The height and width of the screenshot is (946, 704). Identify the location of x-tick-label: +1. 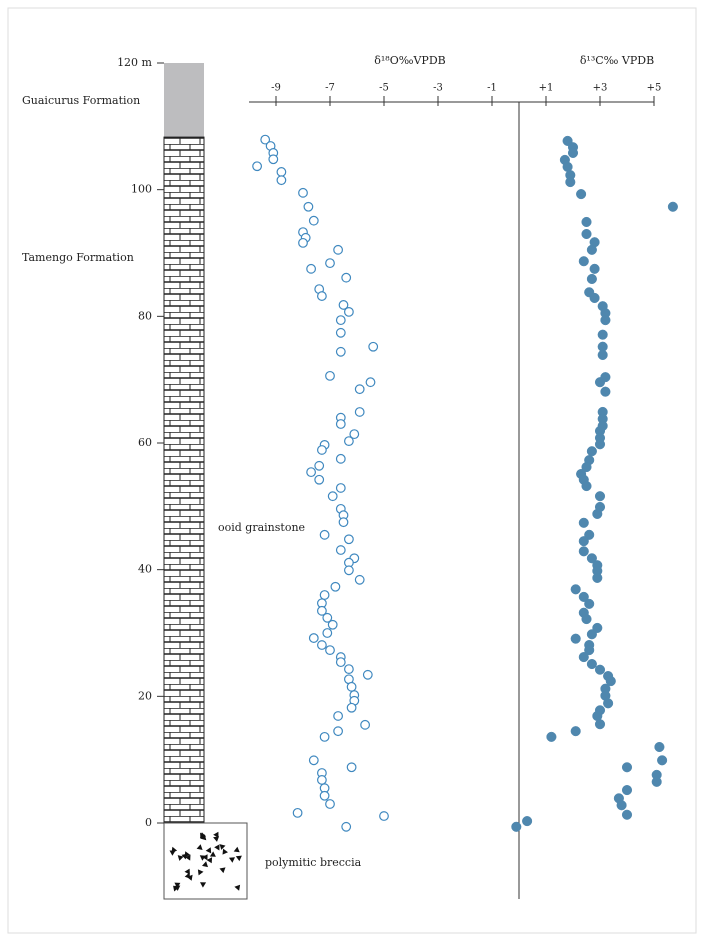
(546, 88).